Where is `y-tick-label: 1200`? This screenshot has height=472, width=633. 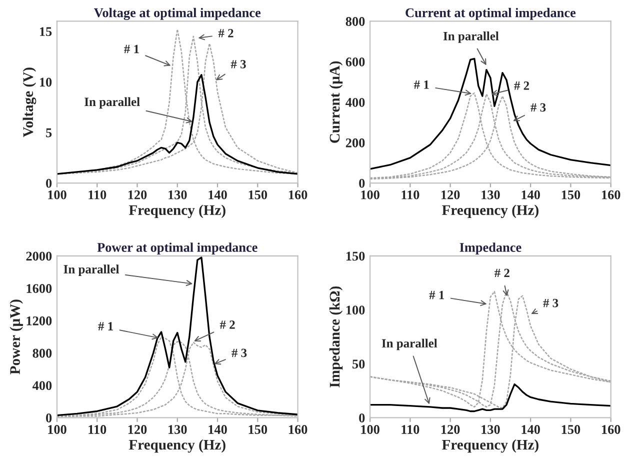 y-tick-label: 1200 is located at coordinates (39, 321).